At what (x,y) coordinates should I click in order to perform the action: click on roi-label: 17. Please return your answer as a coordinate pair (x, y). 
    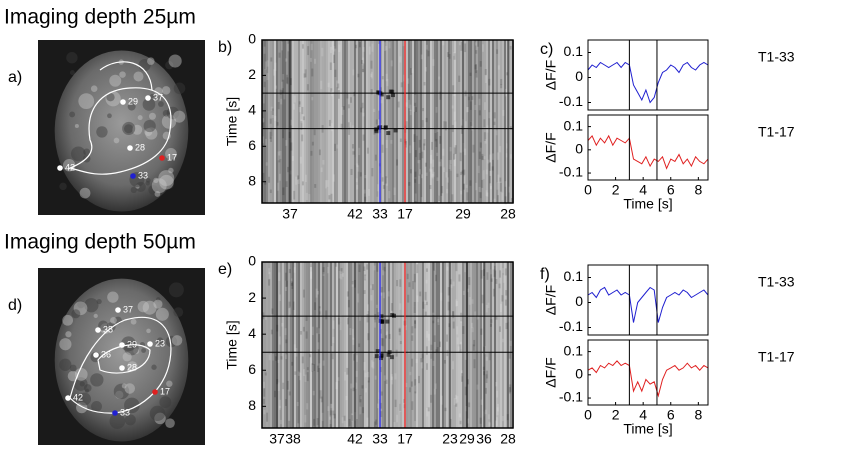
    Looking at the image, I should click on (172, 157).